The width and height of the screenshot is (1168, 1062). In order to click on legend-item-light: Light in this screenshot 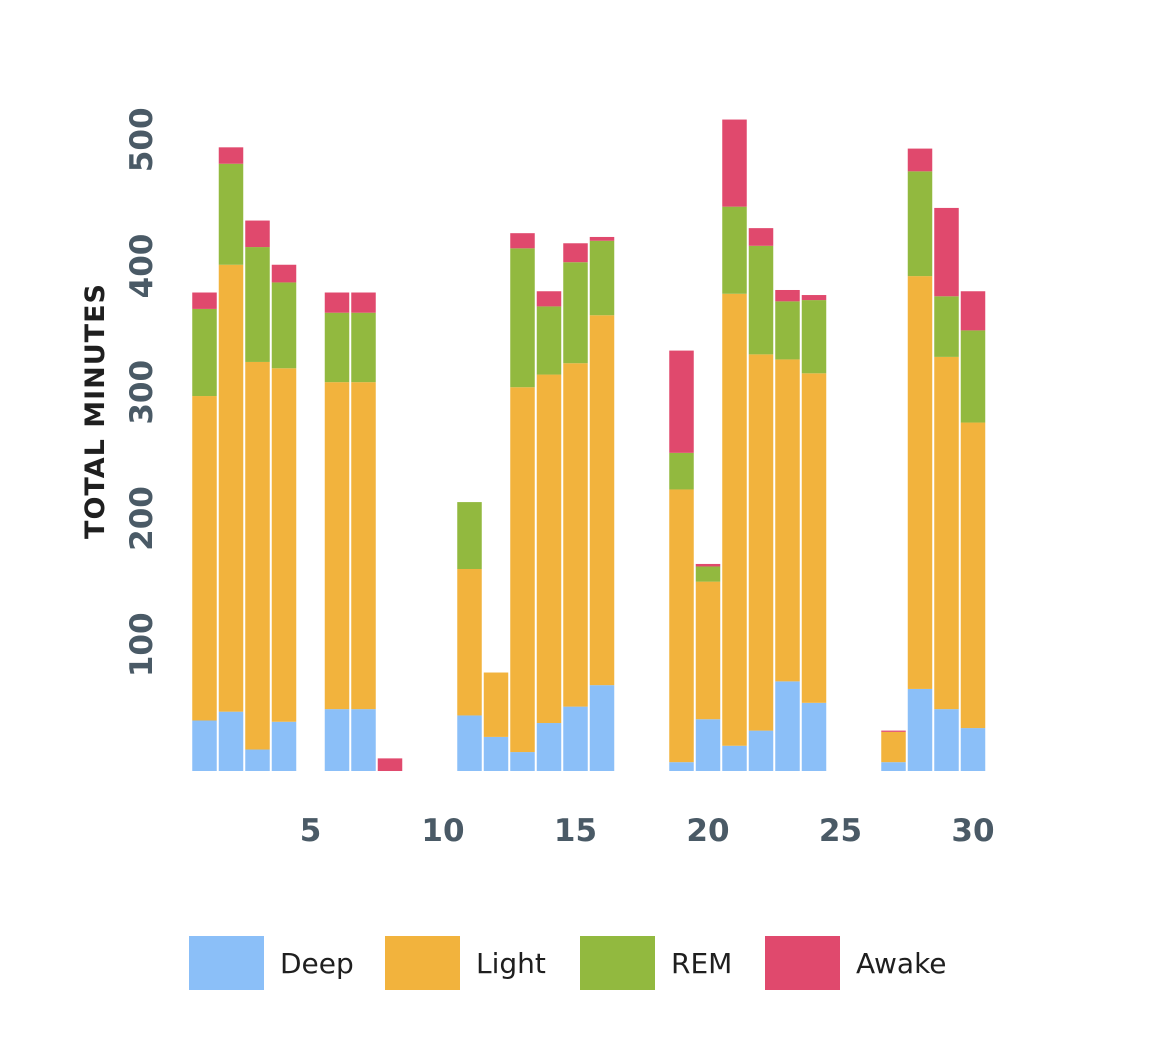, I will do `click(465, 963)`.